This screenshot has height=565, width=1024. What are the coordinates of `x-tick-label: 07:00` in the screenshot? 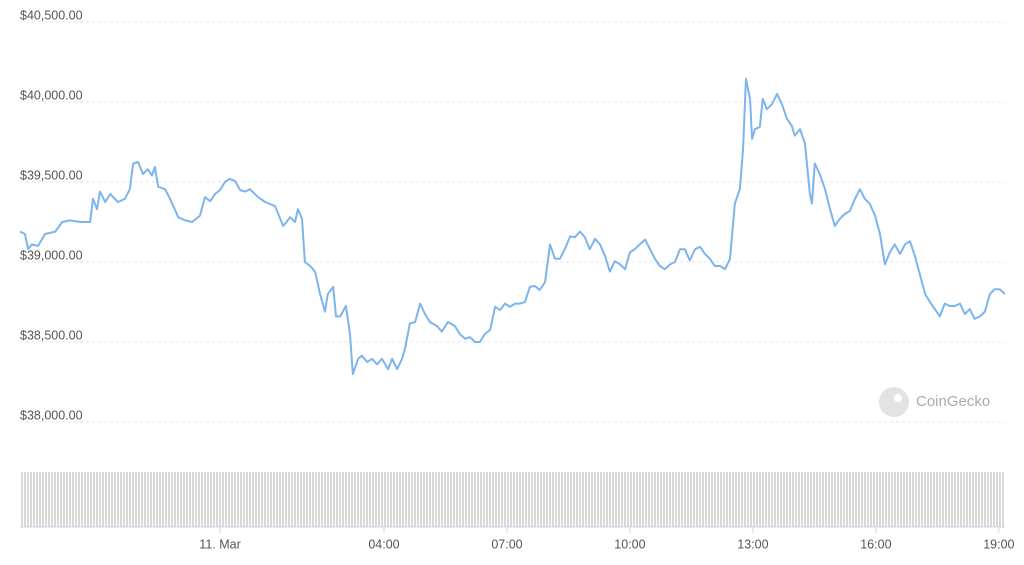 It's located at (506, 544).